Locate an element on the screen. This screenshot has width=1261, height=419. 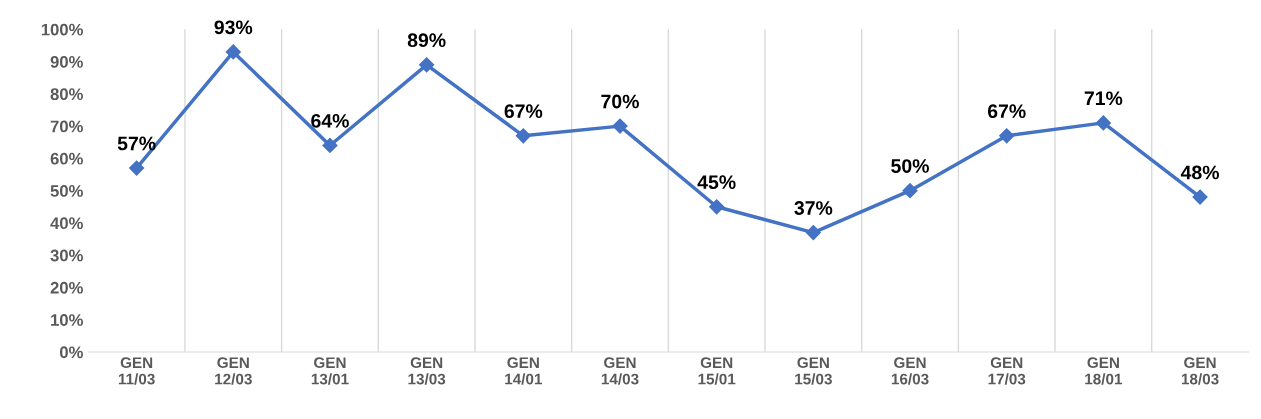
x-tick-label: GEN 13/01 is located at coordinates (330, 371).